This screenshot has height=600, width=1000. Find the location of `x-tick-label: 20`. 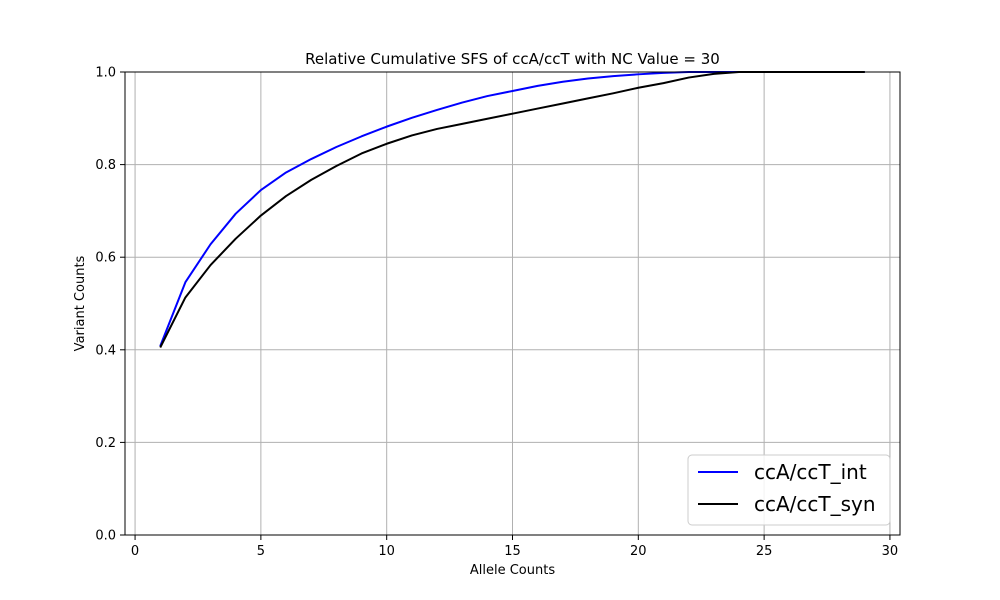

x-tick-label: 20 is located at coordinates (638, 551).